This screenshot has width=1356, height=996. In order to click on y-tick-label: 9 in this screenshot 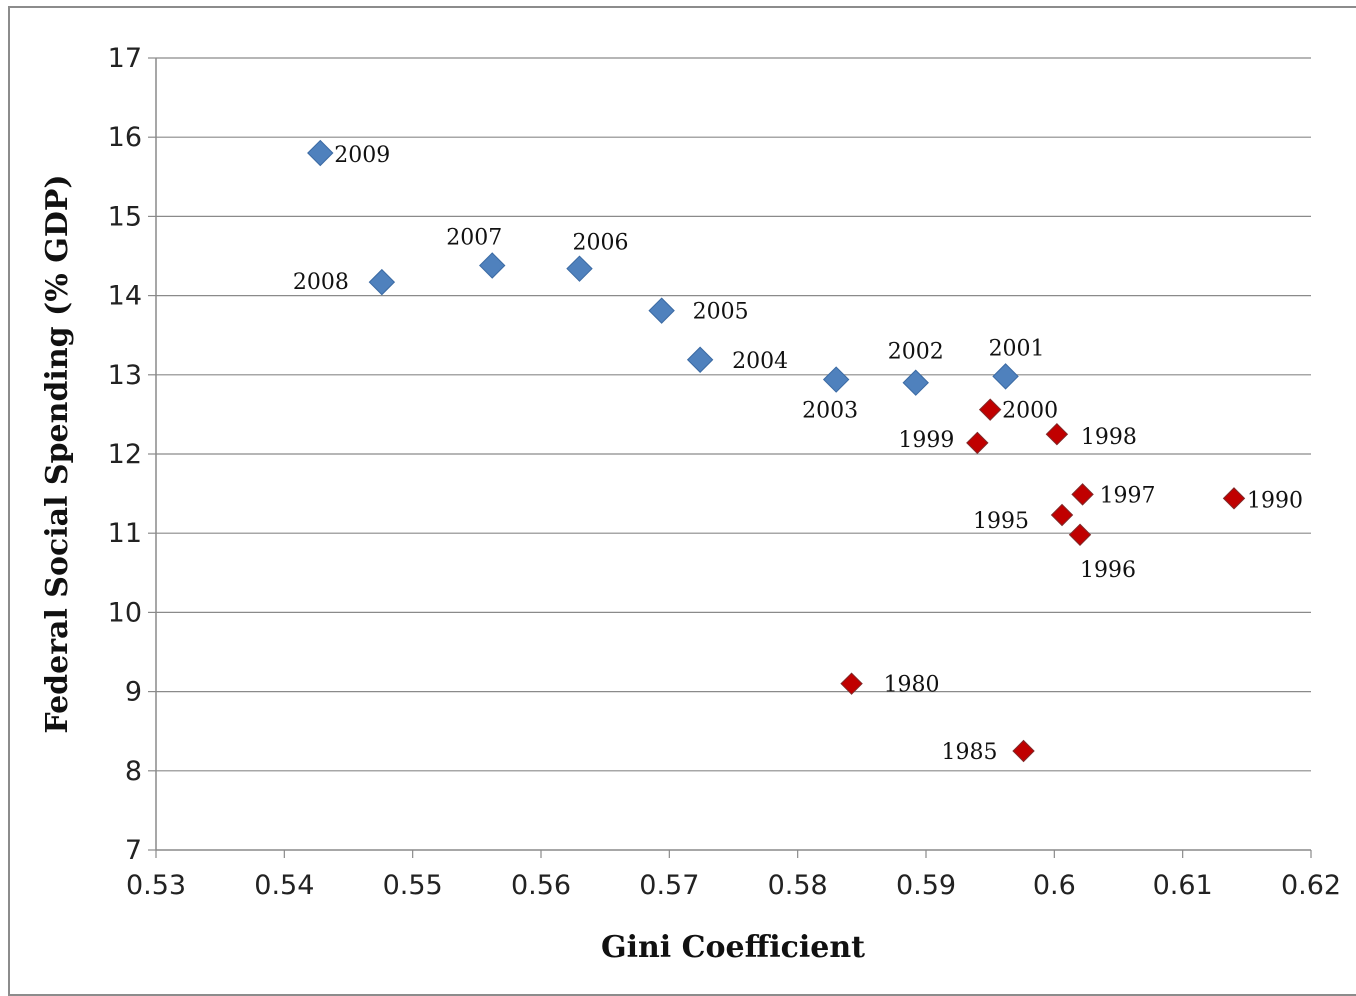, I will do `click(133, 692)`.